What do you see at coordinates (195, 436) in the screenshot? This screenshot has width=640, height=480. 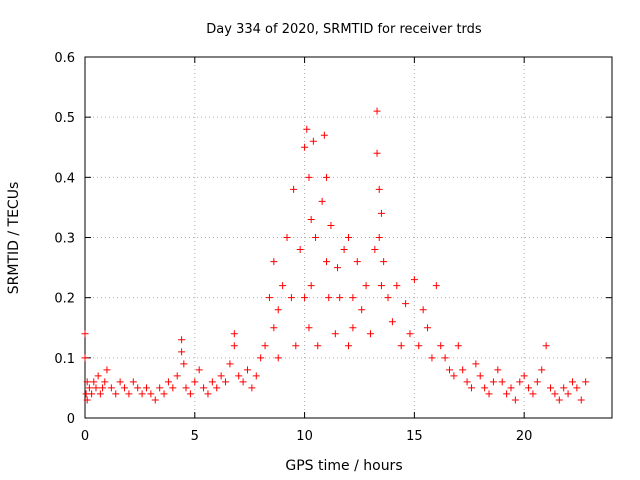 I see `x-tick-label: 5` at bounding box center [195, 436].